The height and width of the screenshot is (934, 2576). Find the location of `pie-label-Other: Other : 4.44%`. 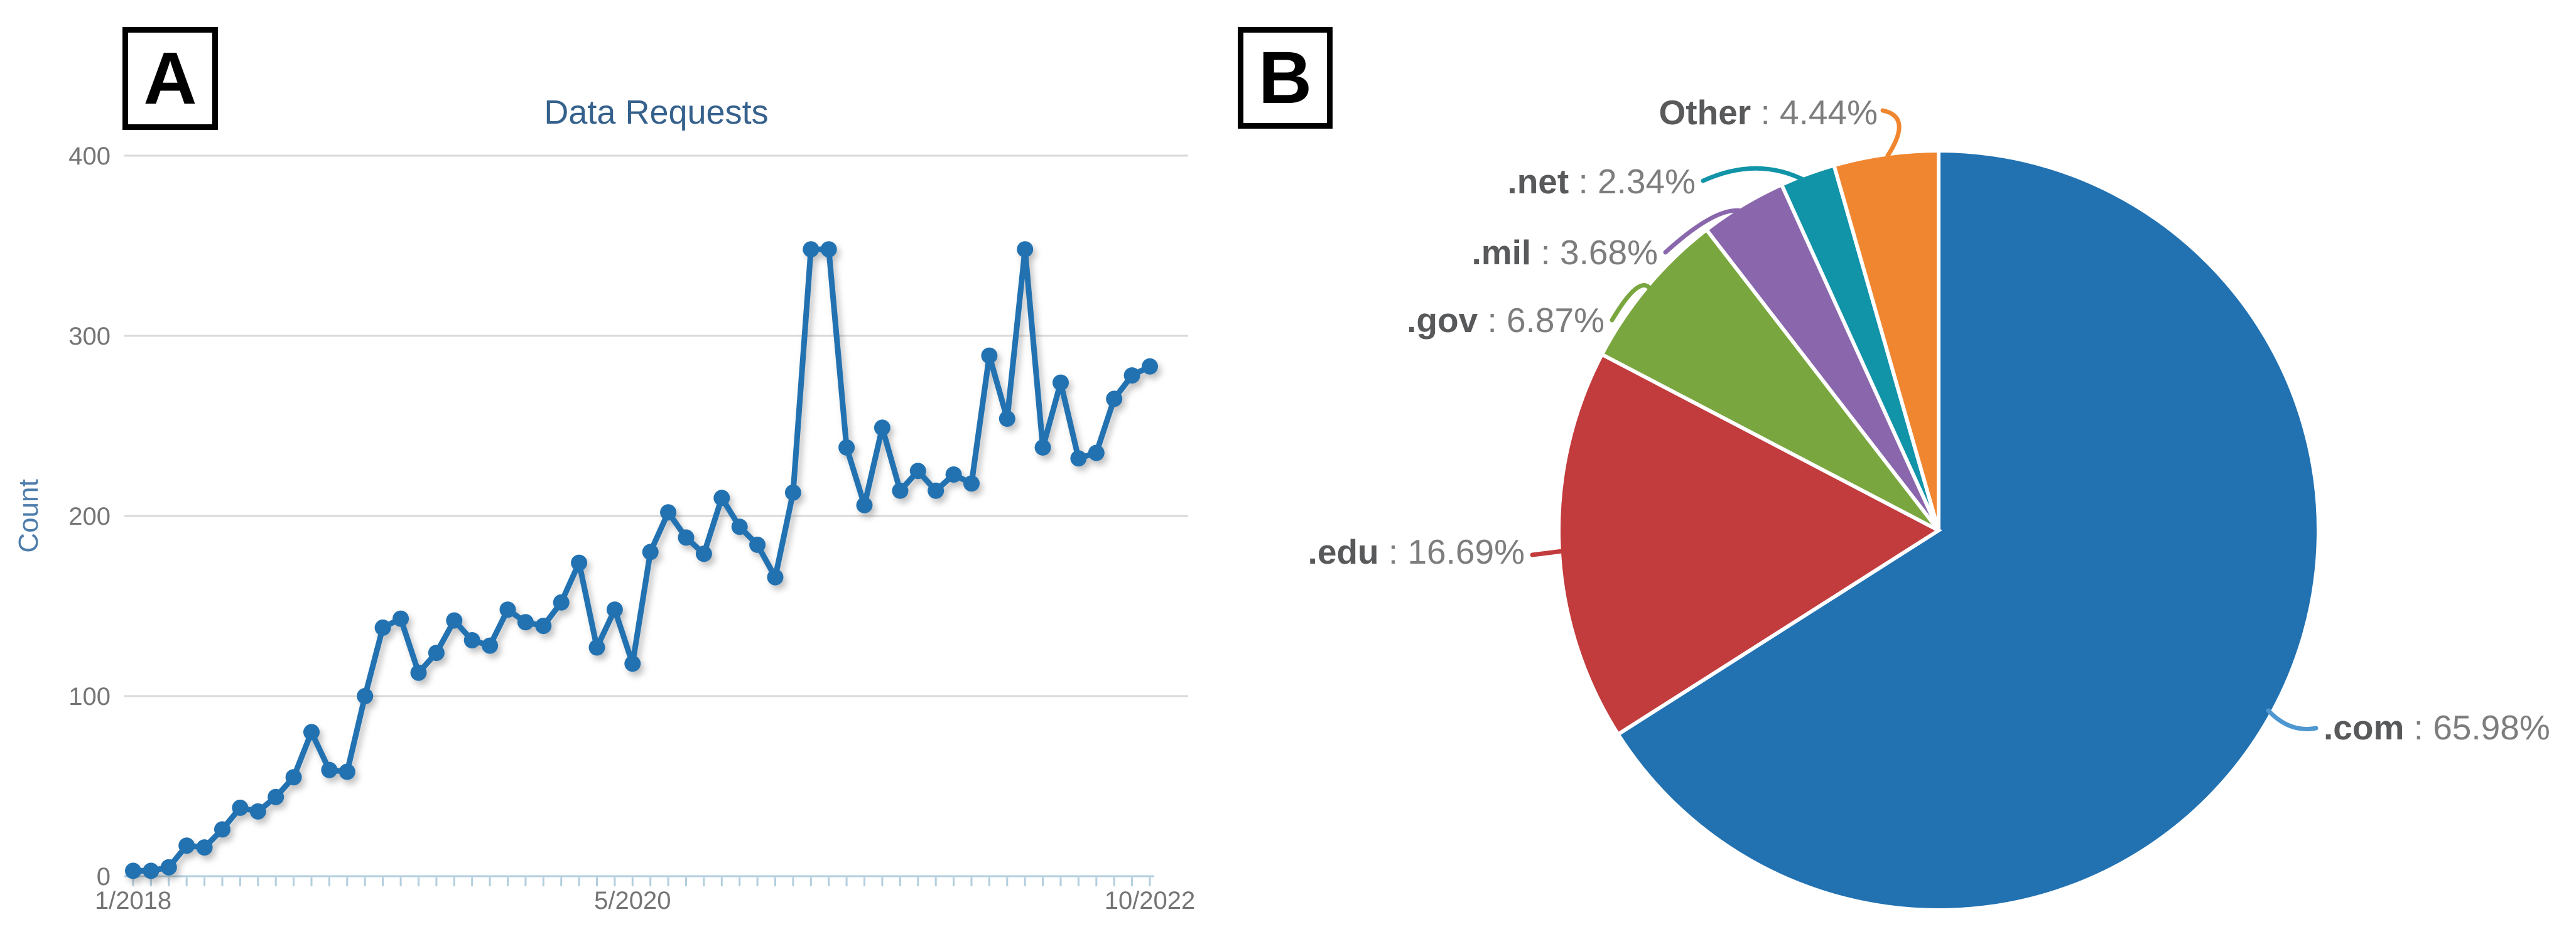

pie-label-Other: Other : 4.44% is located at coordinates (1768, 112).